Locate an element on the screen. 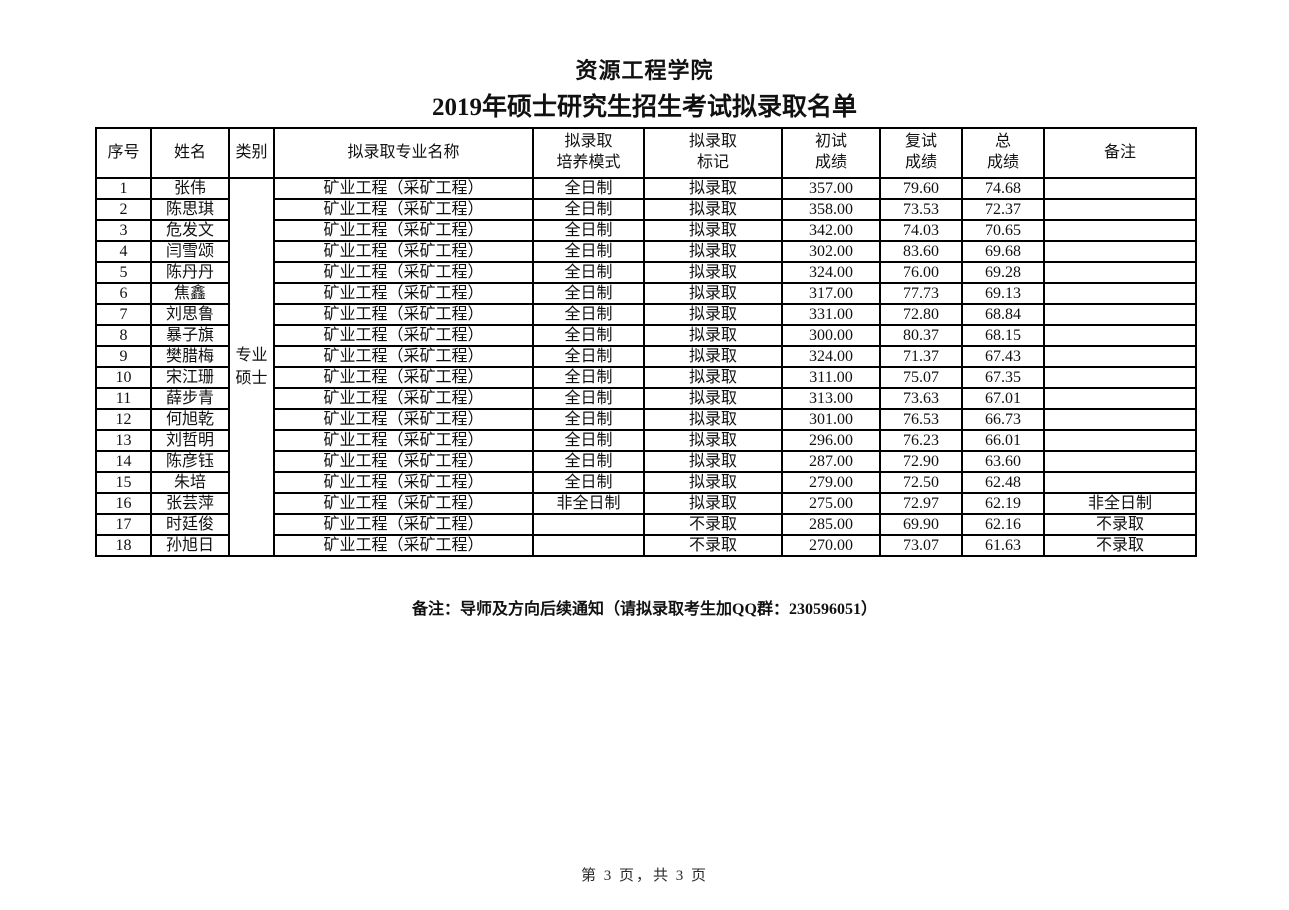 This screenshot has width=1289, height=910. cell-initial-score: 279.00 is located at coordinates (831, 482).